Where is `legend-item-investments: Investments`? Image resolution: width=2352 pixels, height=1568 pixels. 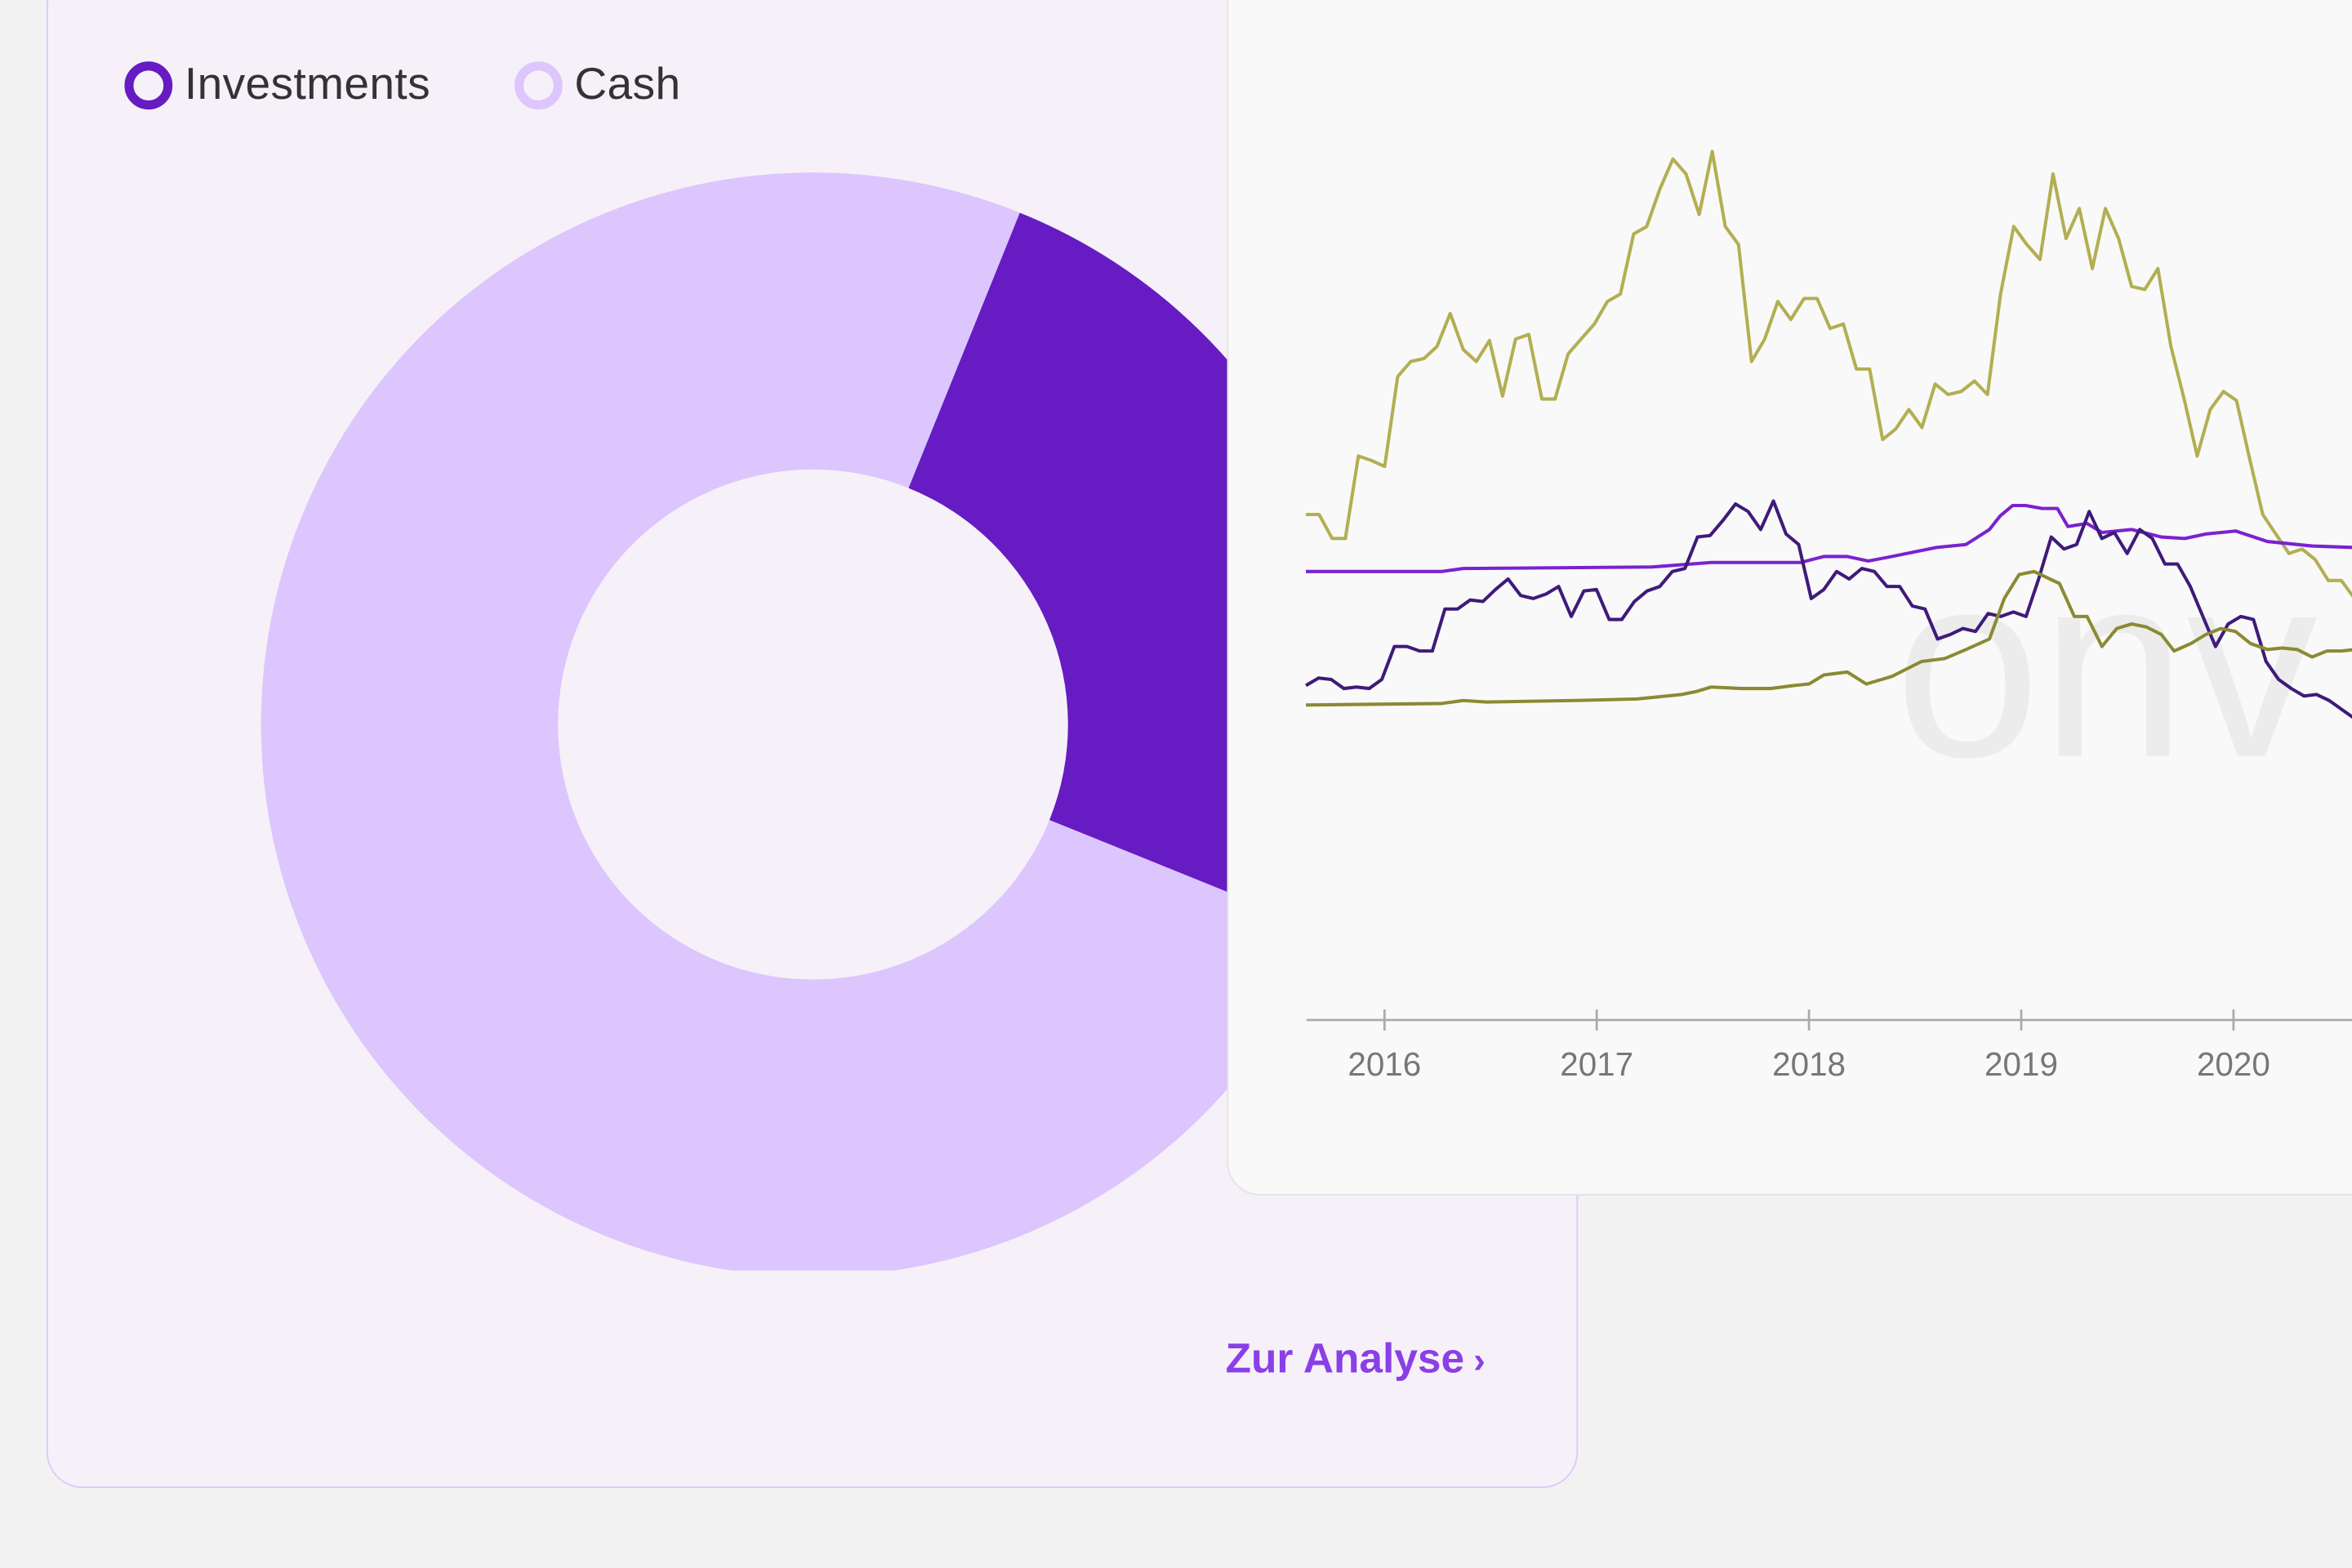
legend-item-investments: Investments is located at coordinates (277, 85).